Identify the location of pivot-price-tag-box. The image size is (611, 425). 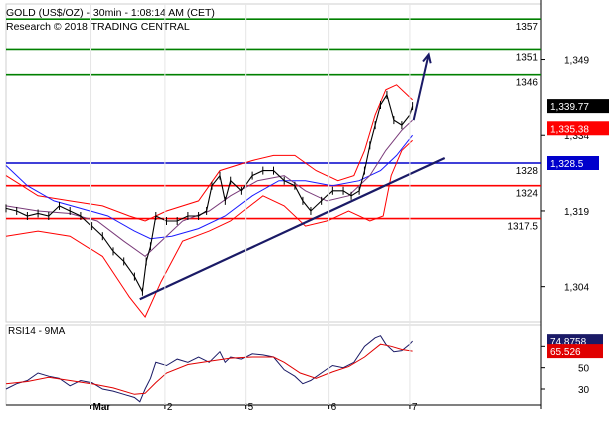
(573, 163).